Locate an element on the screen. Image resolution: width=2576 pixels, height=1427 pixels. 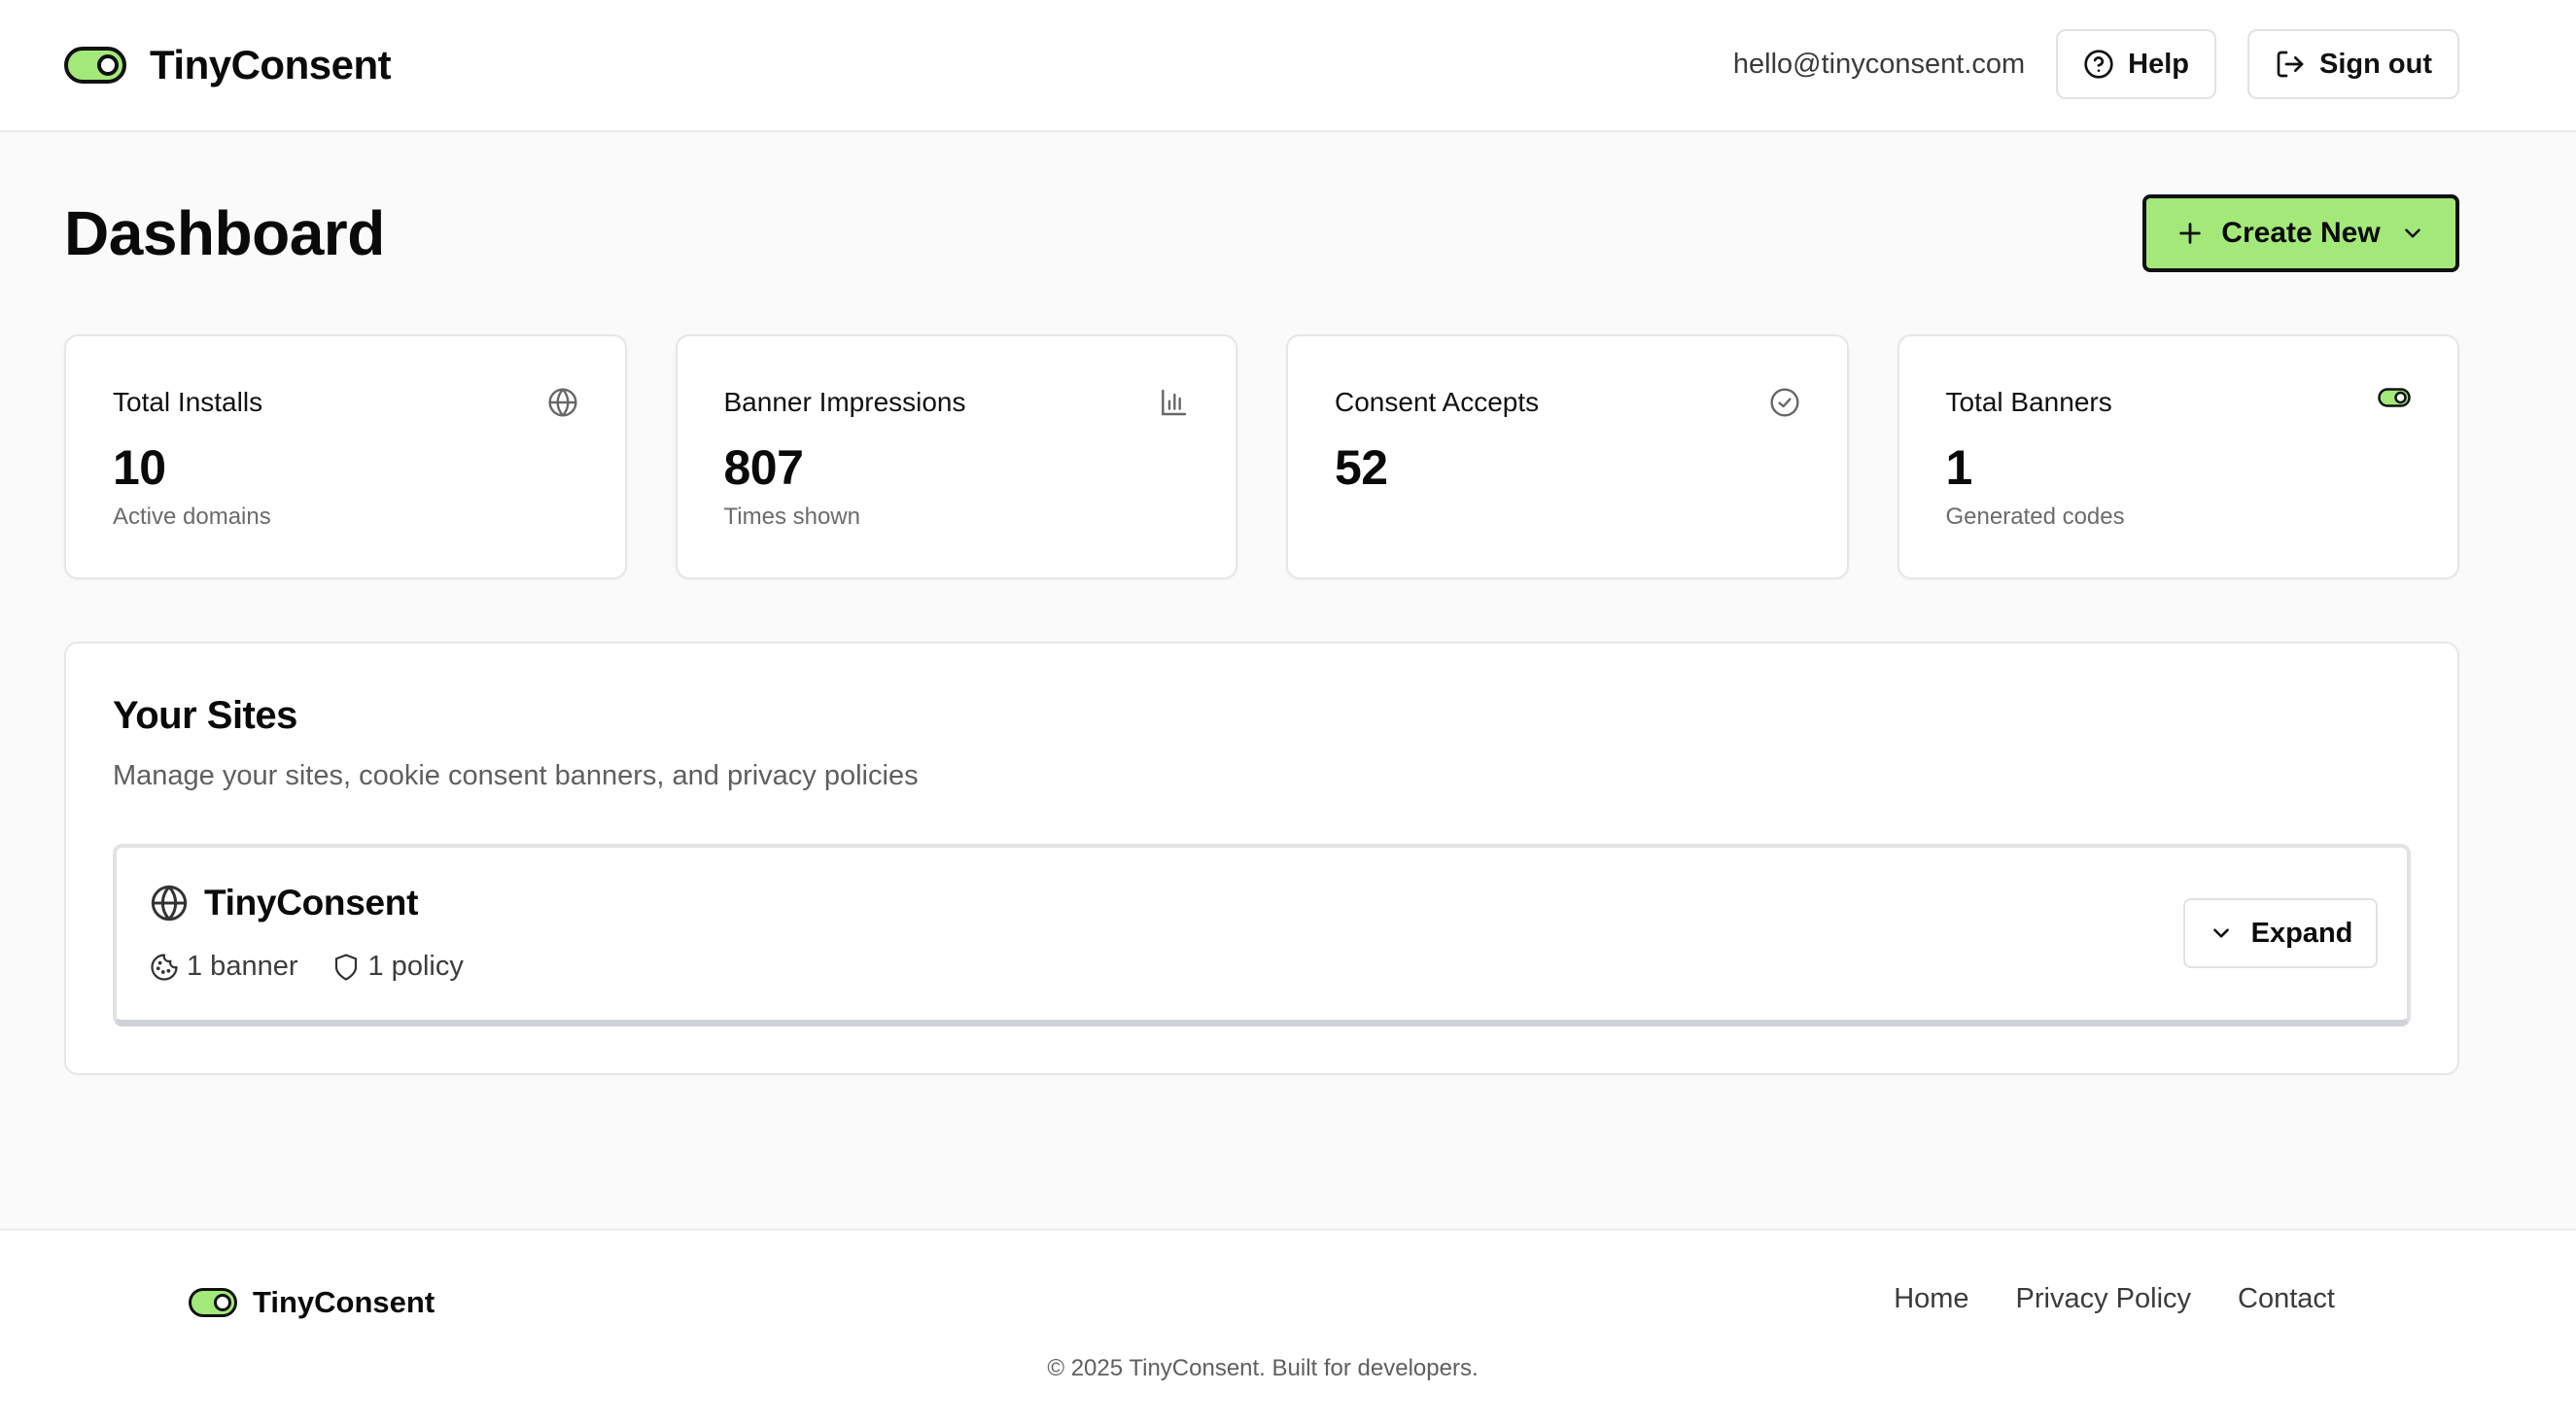
sign-out-button: Sign out is located at coordinates (2353, 64).